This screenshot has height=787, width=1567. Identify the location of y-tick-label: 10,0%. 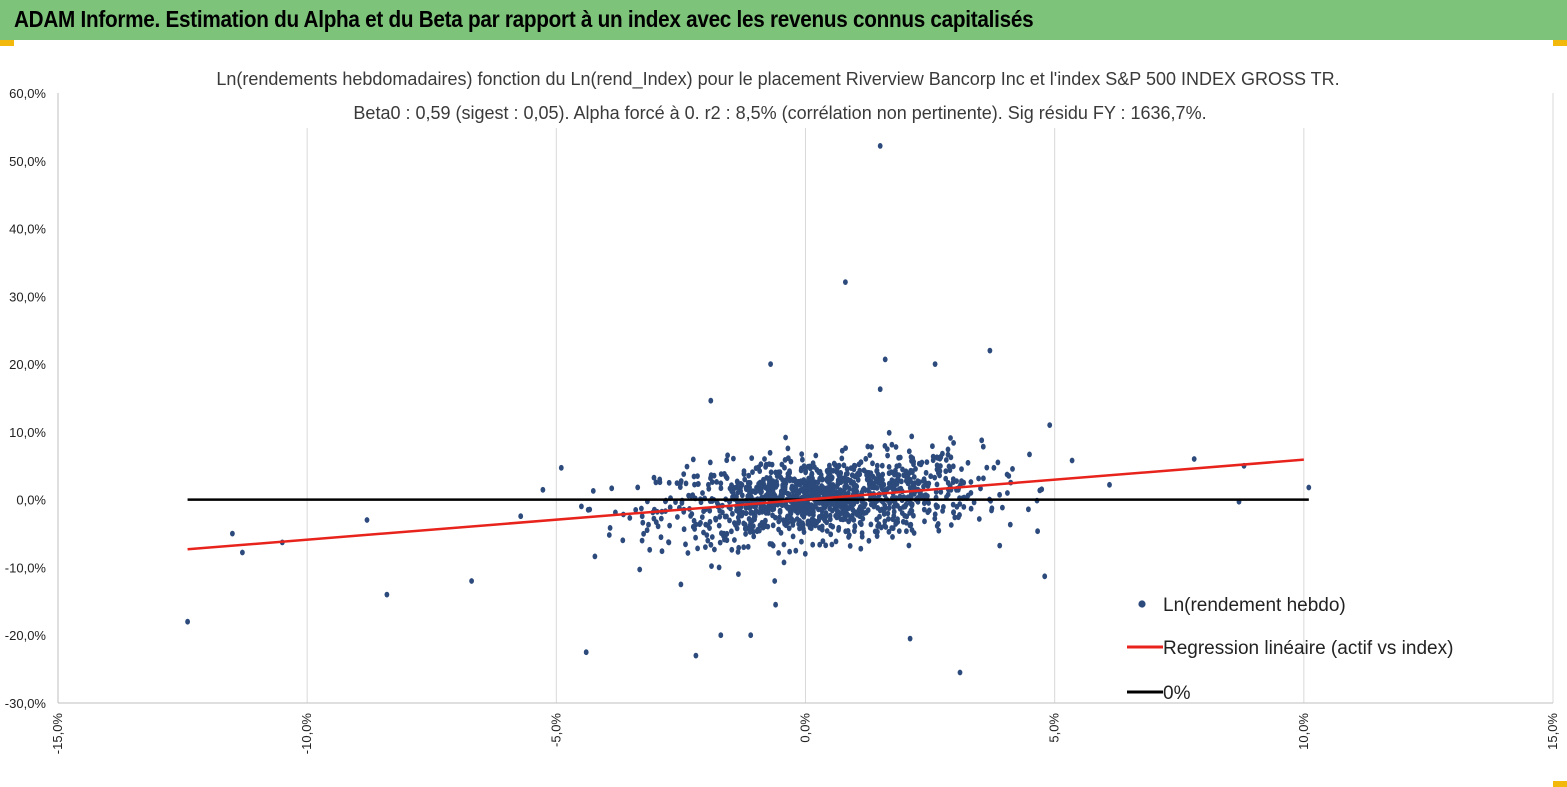
(27, 432).